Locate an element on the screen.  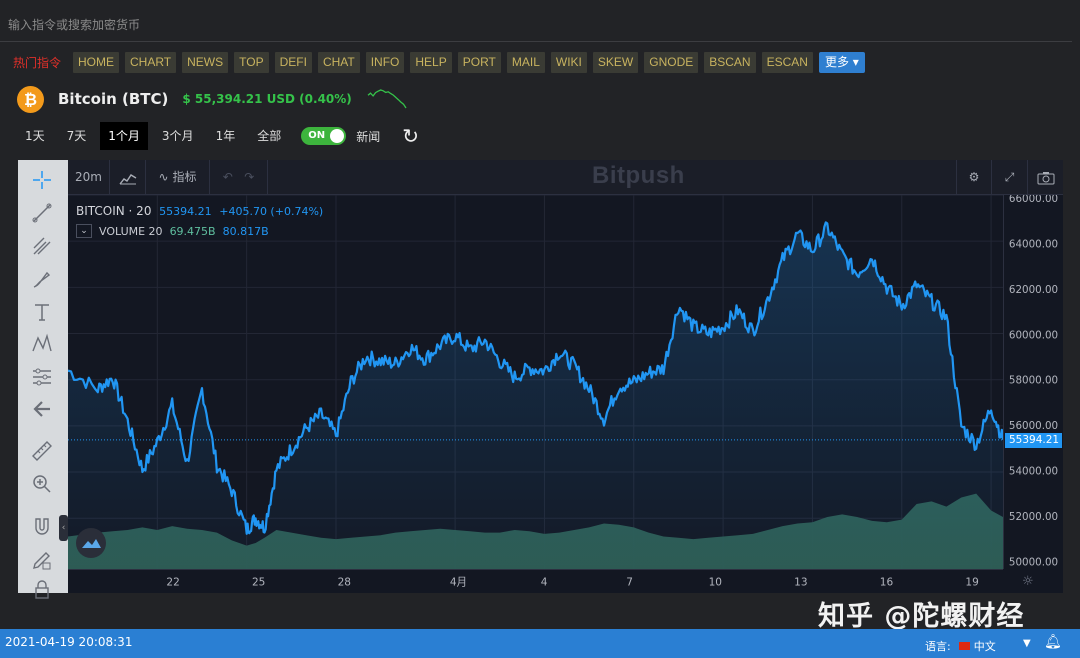
coin-price: $ 55,394.21 USD (0.40%) is located at coordinates (267, 99).